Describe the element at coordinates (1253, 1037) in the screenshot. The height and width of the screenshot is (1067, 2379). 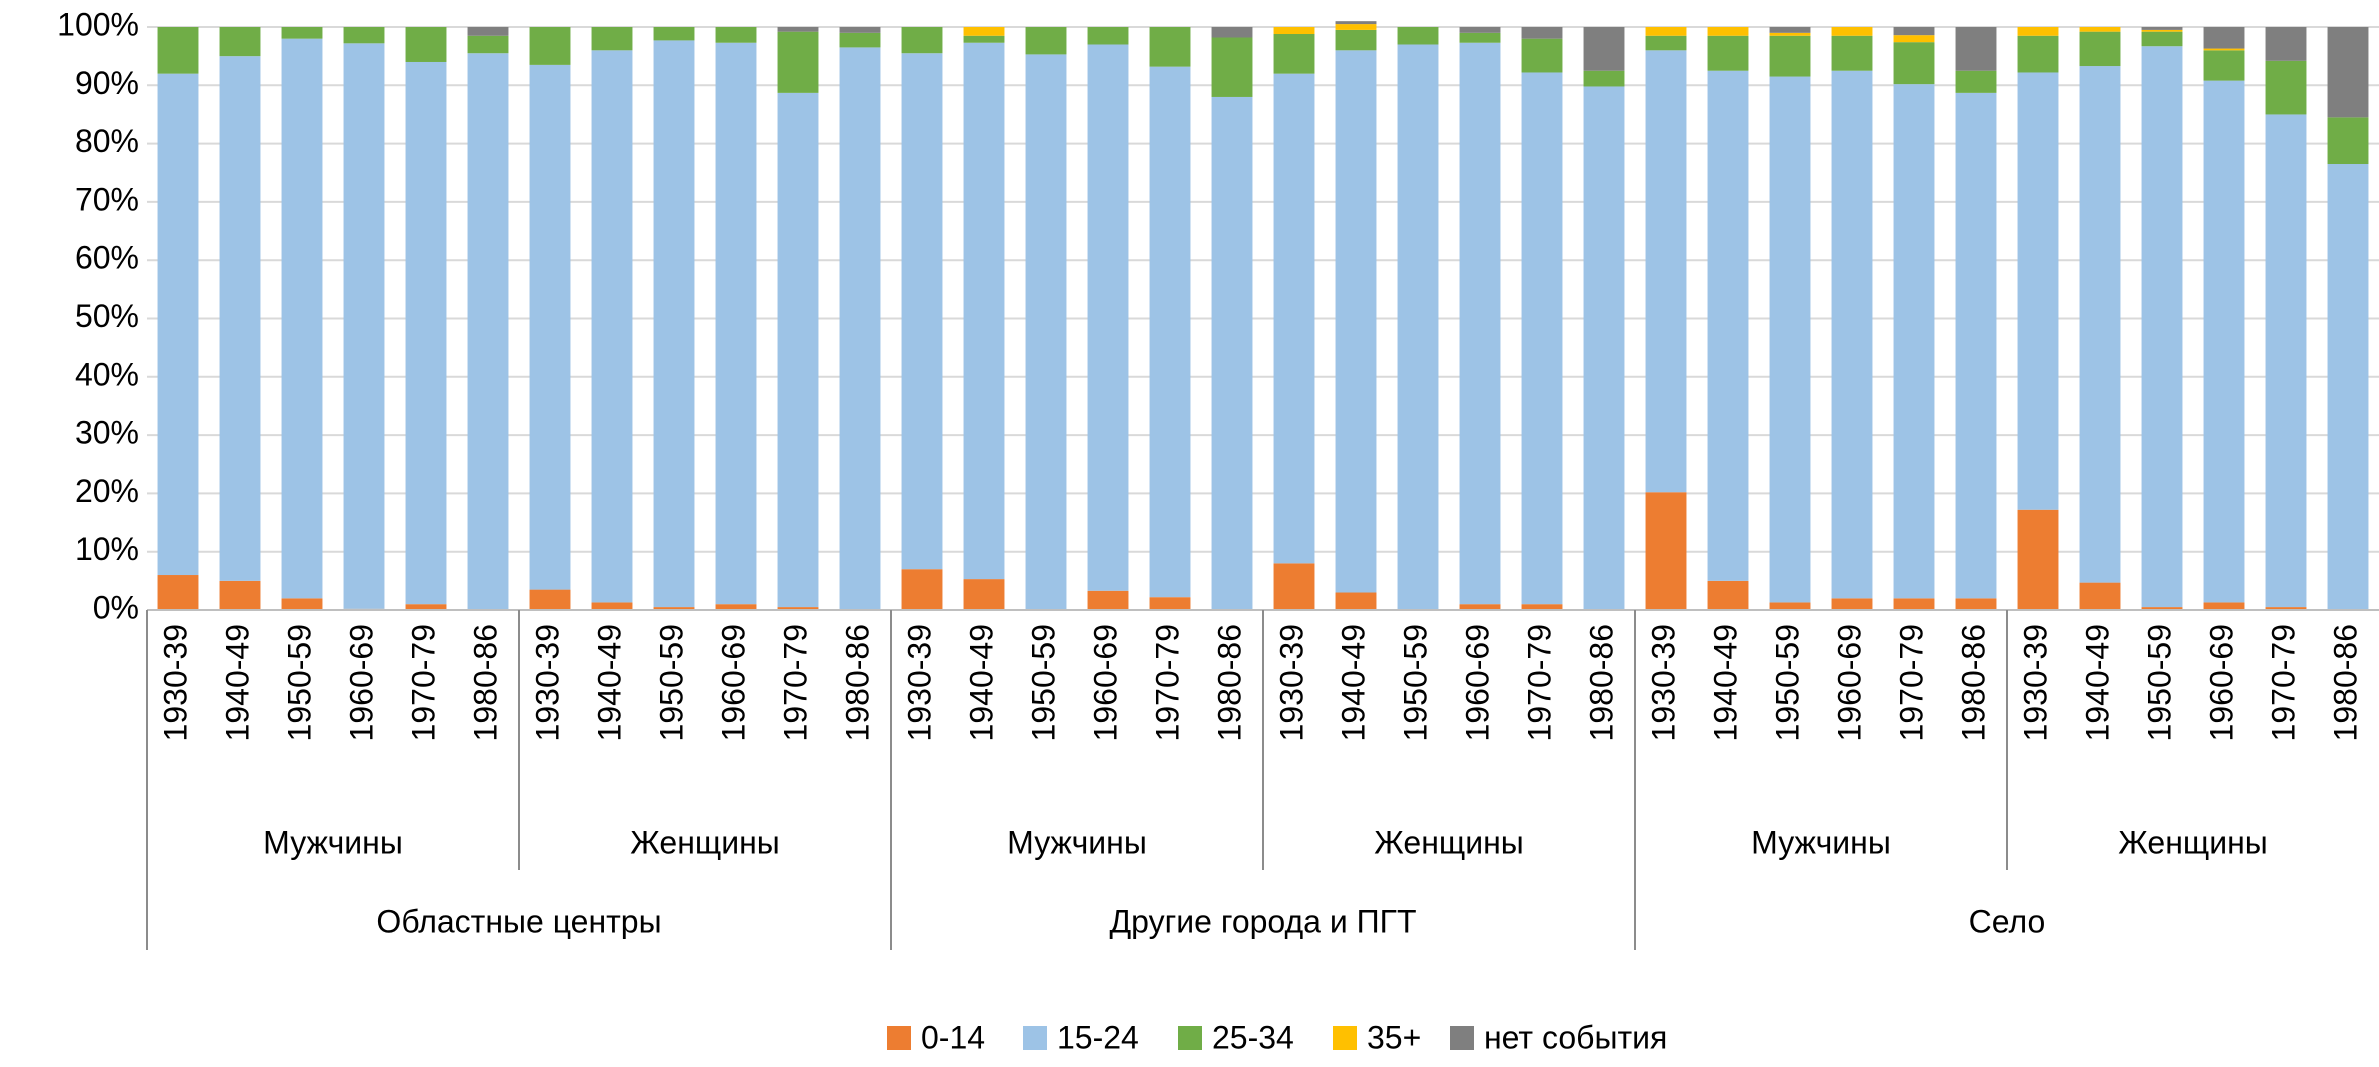
I see `legend-label: 25-34` at that location.